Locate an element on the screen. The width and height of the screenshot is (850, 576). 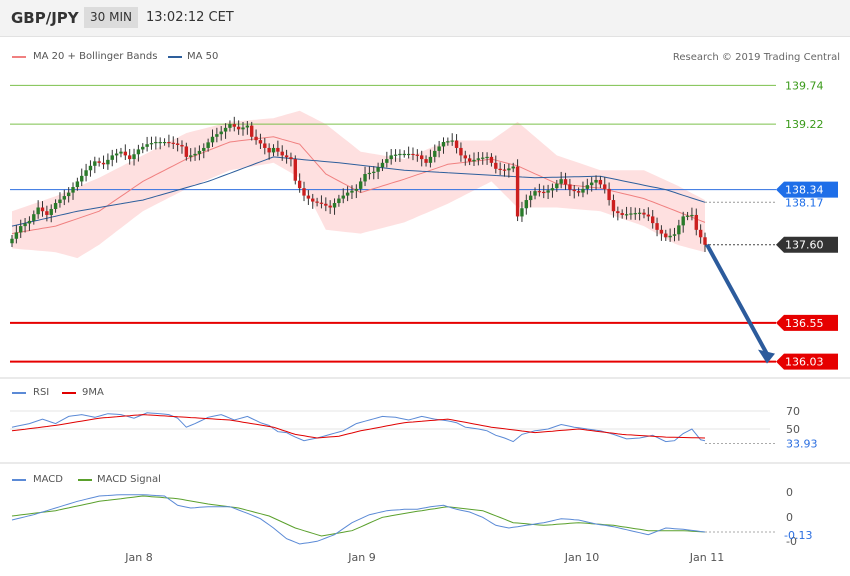
rsi-ma-line is located at coordinates (358, 426).